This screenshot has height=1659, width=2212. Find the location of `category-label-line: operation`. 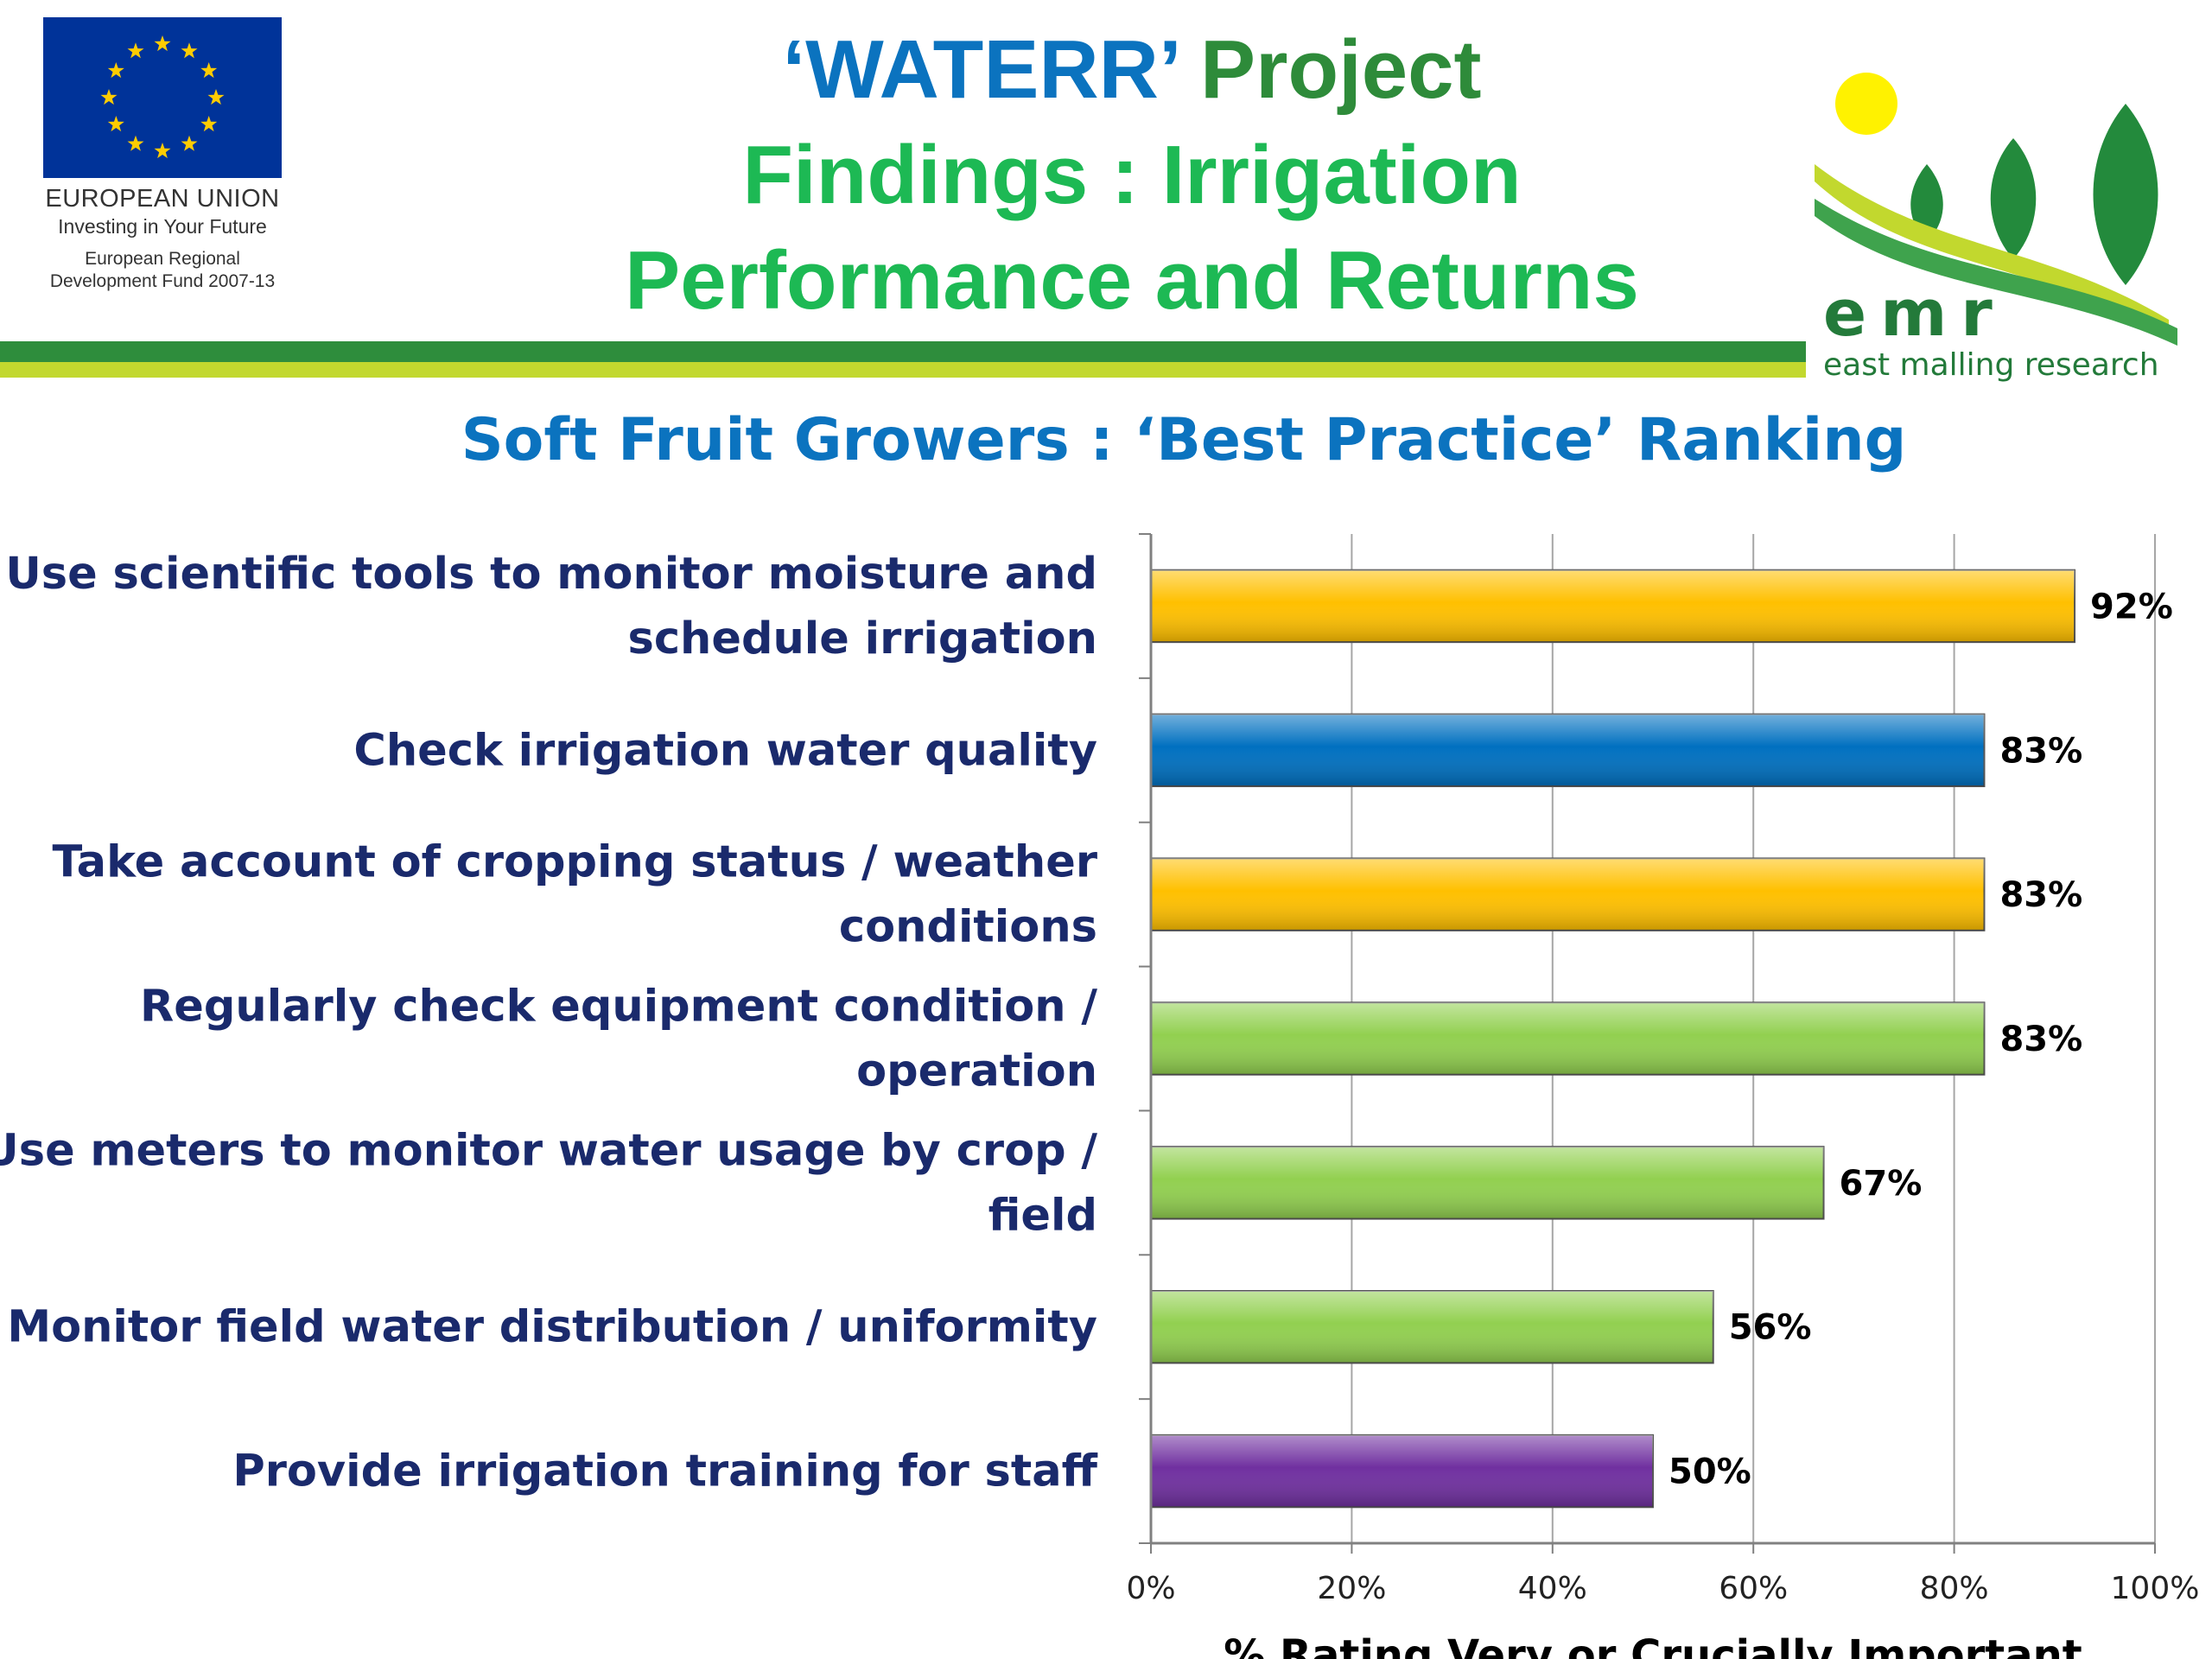

category-label-line: operation is located at coordinates (976, 1071).